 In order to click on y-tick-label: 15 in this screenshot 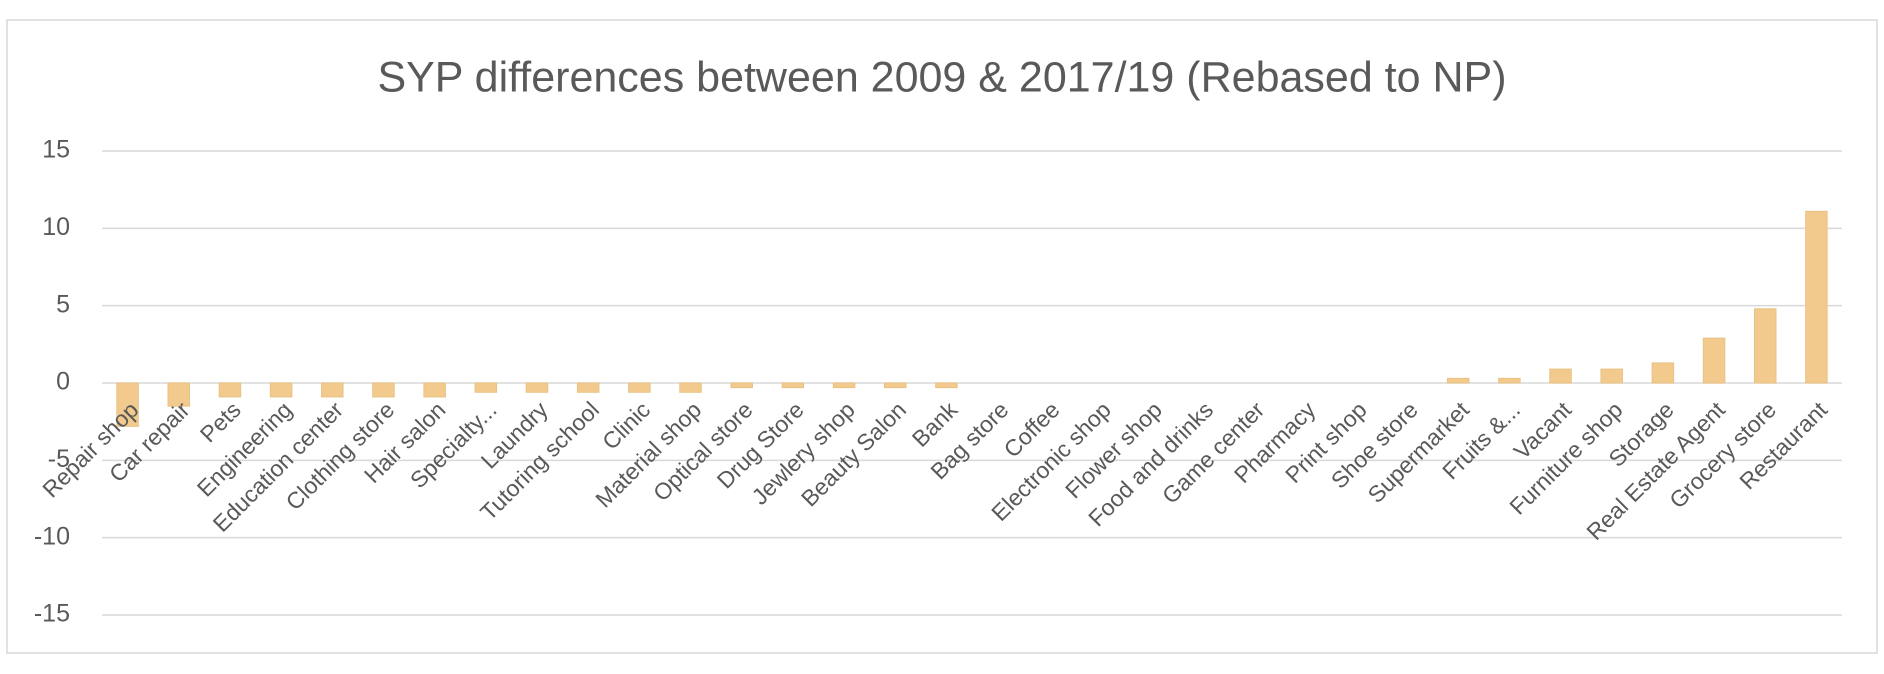, I will do `click(56, 150)`.